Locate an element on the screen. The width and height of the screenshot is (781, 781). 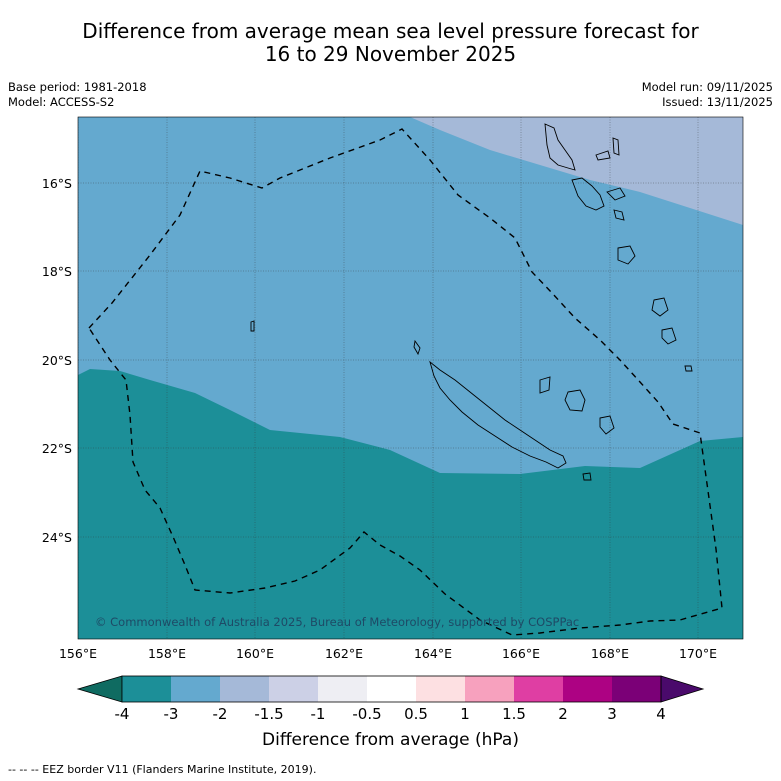
meta-left: Base period: 1981-2018 Model: ACCESS-S2 is located at coordinates (77, 95).